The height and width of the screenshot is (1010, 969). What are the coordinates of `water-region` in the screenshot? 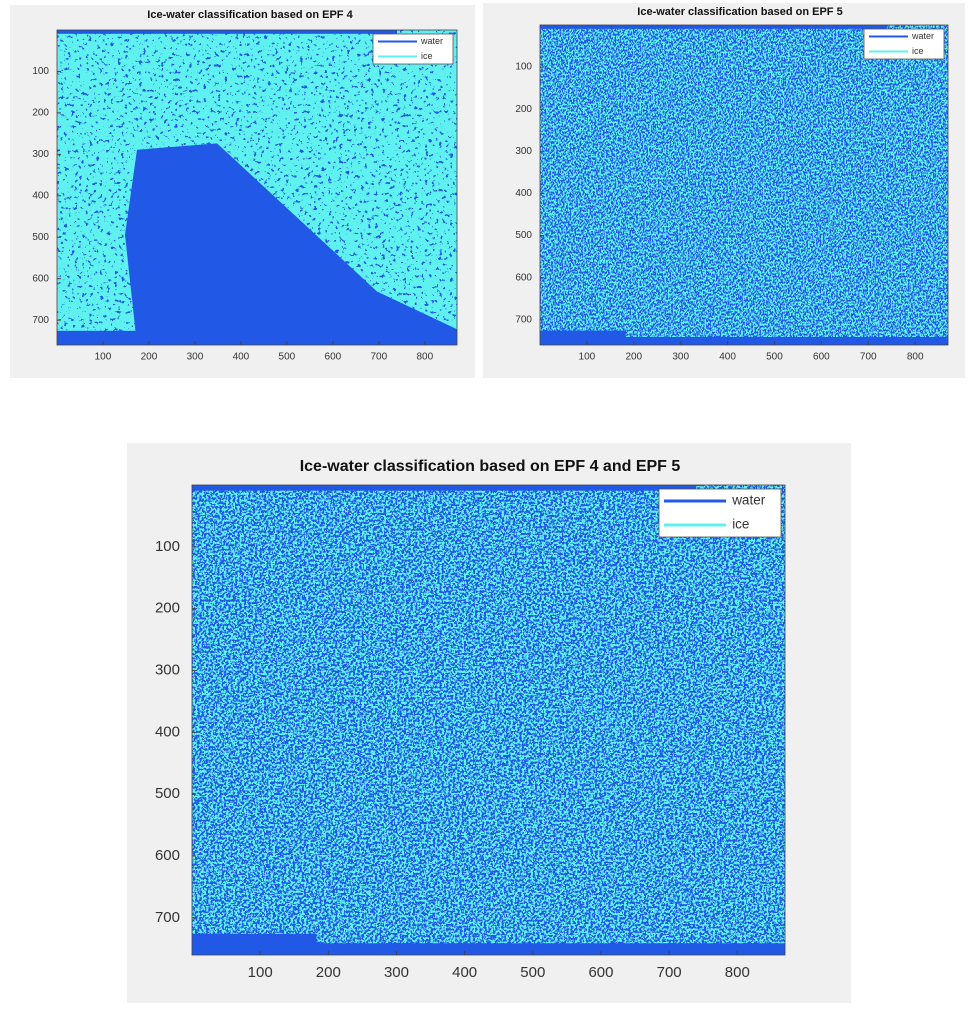 It's located at (291, 244).